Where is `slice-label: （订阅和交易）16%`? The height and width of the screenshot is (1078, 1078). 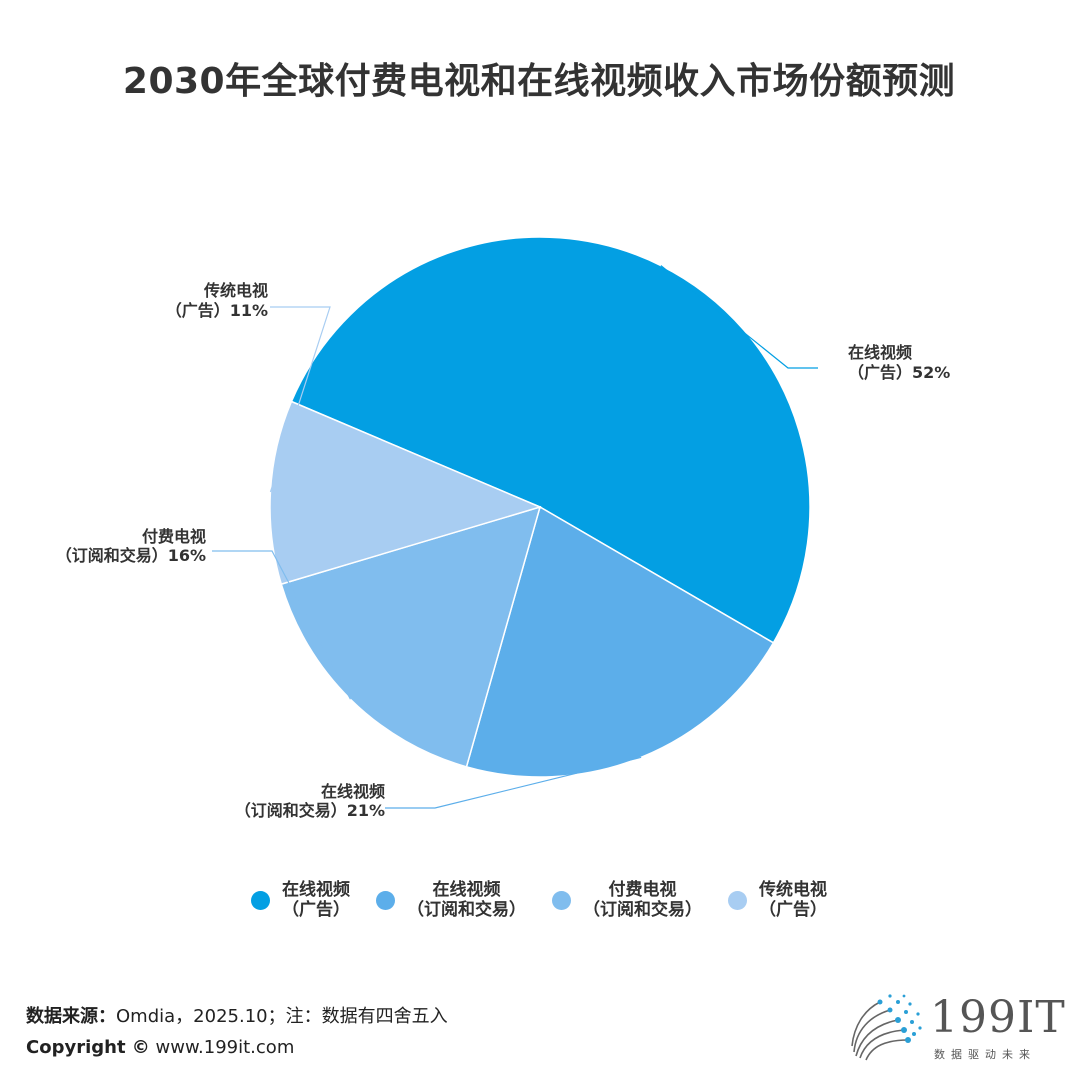
slice-label: （订阅和交易）16% is located at coordinates (131, 555).